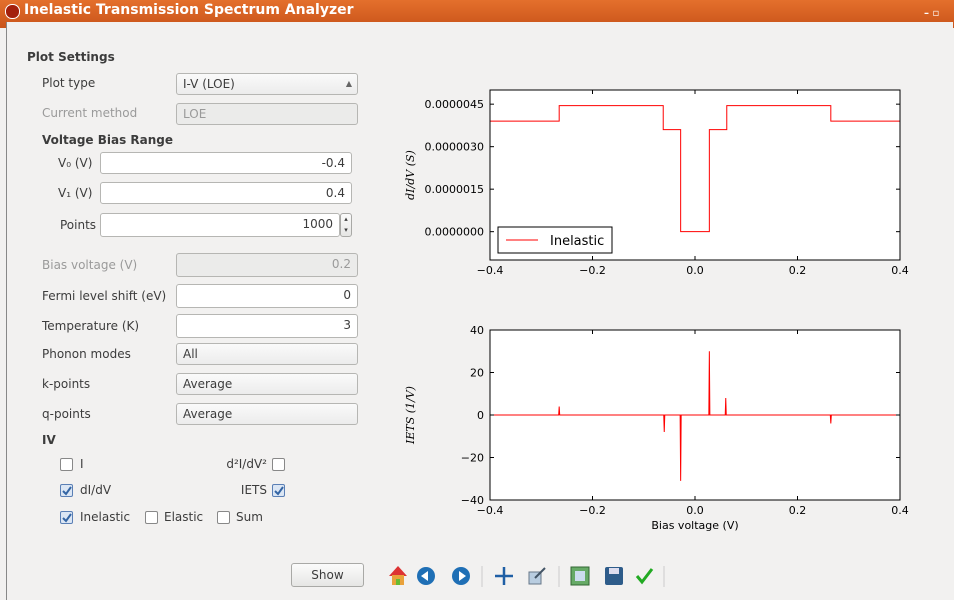 Image resolution: width=954 pixels, height=600 pixels. What do you see at coordinates (694, 525) in the screenshot?
I see `x-axis-label: Bias voltage (V)` at bounding box center [694, 525].